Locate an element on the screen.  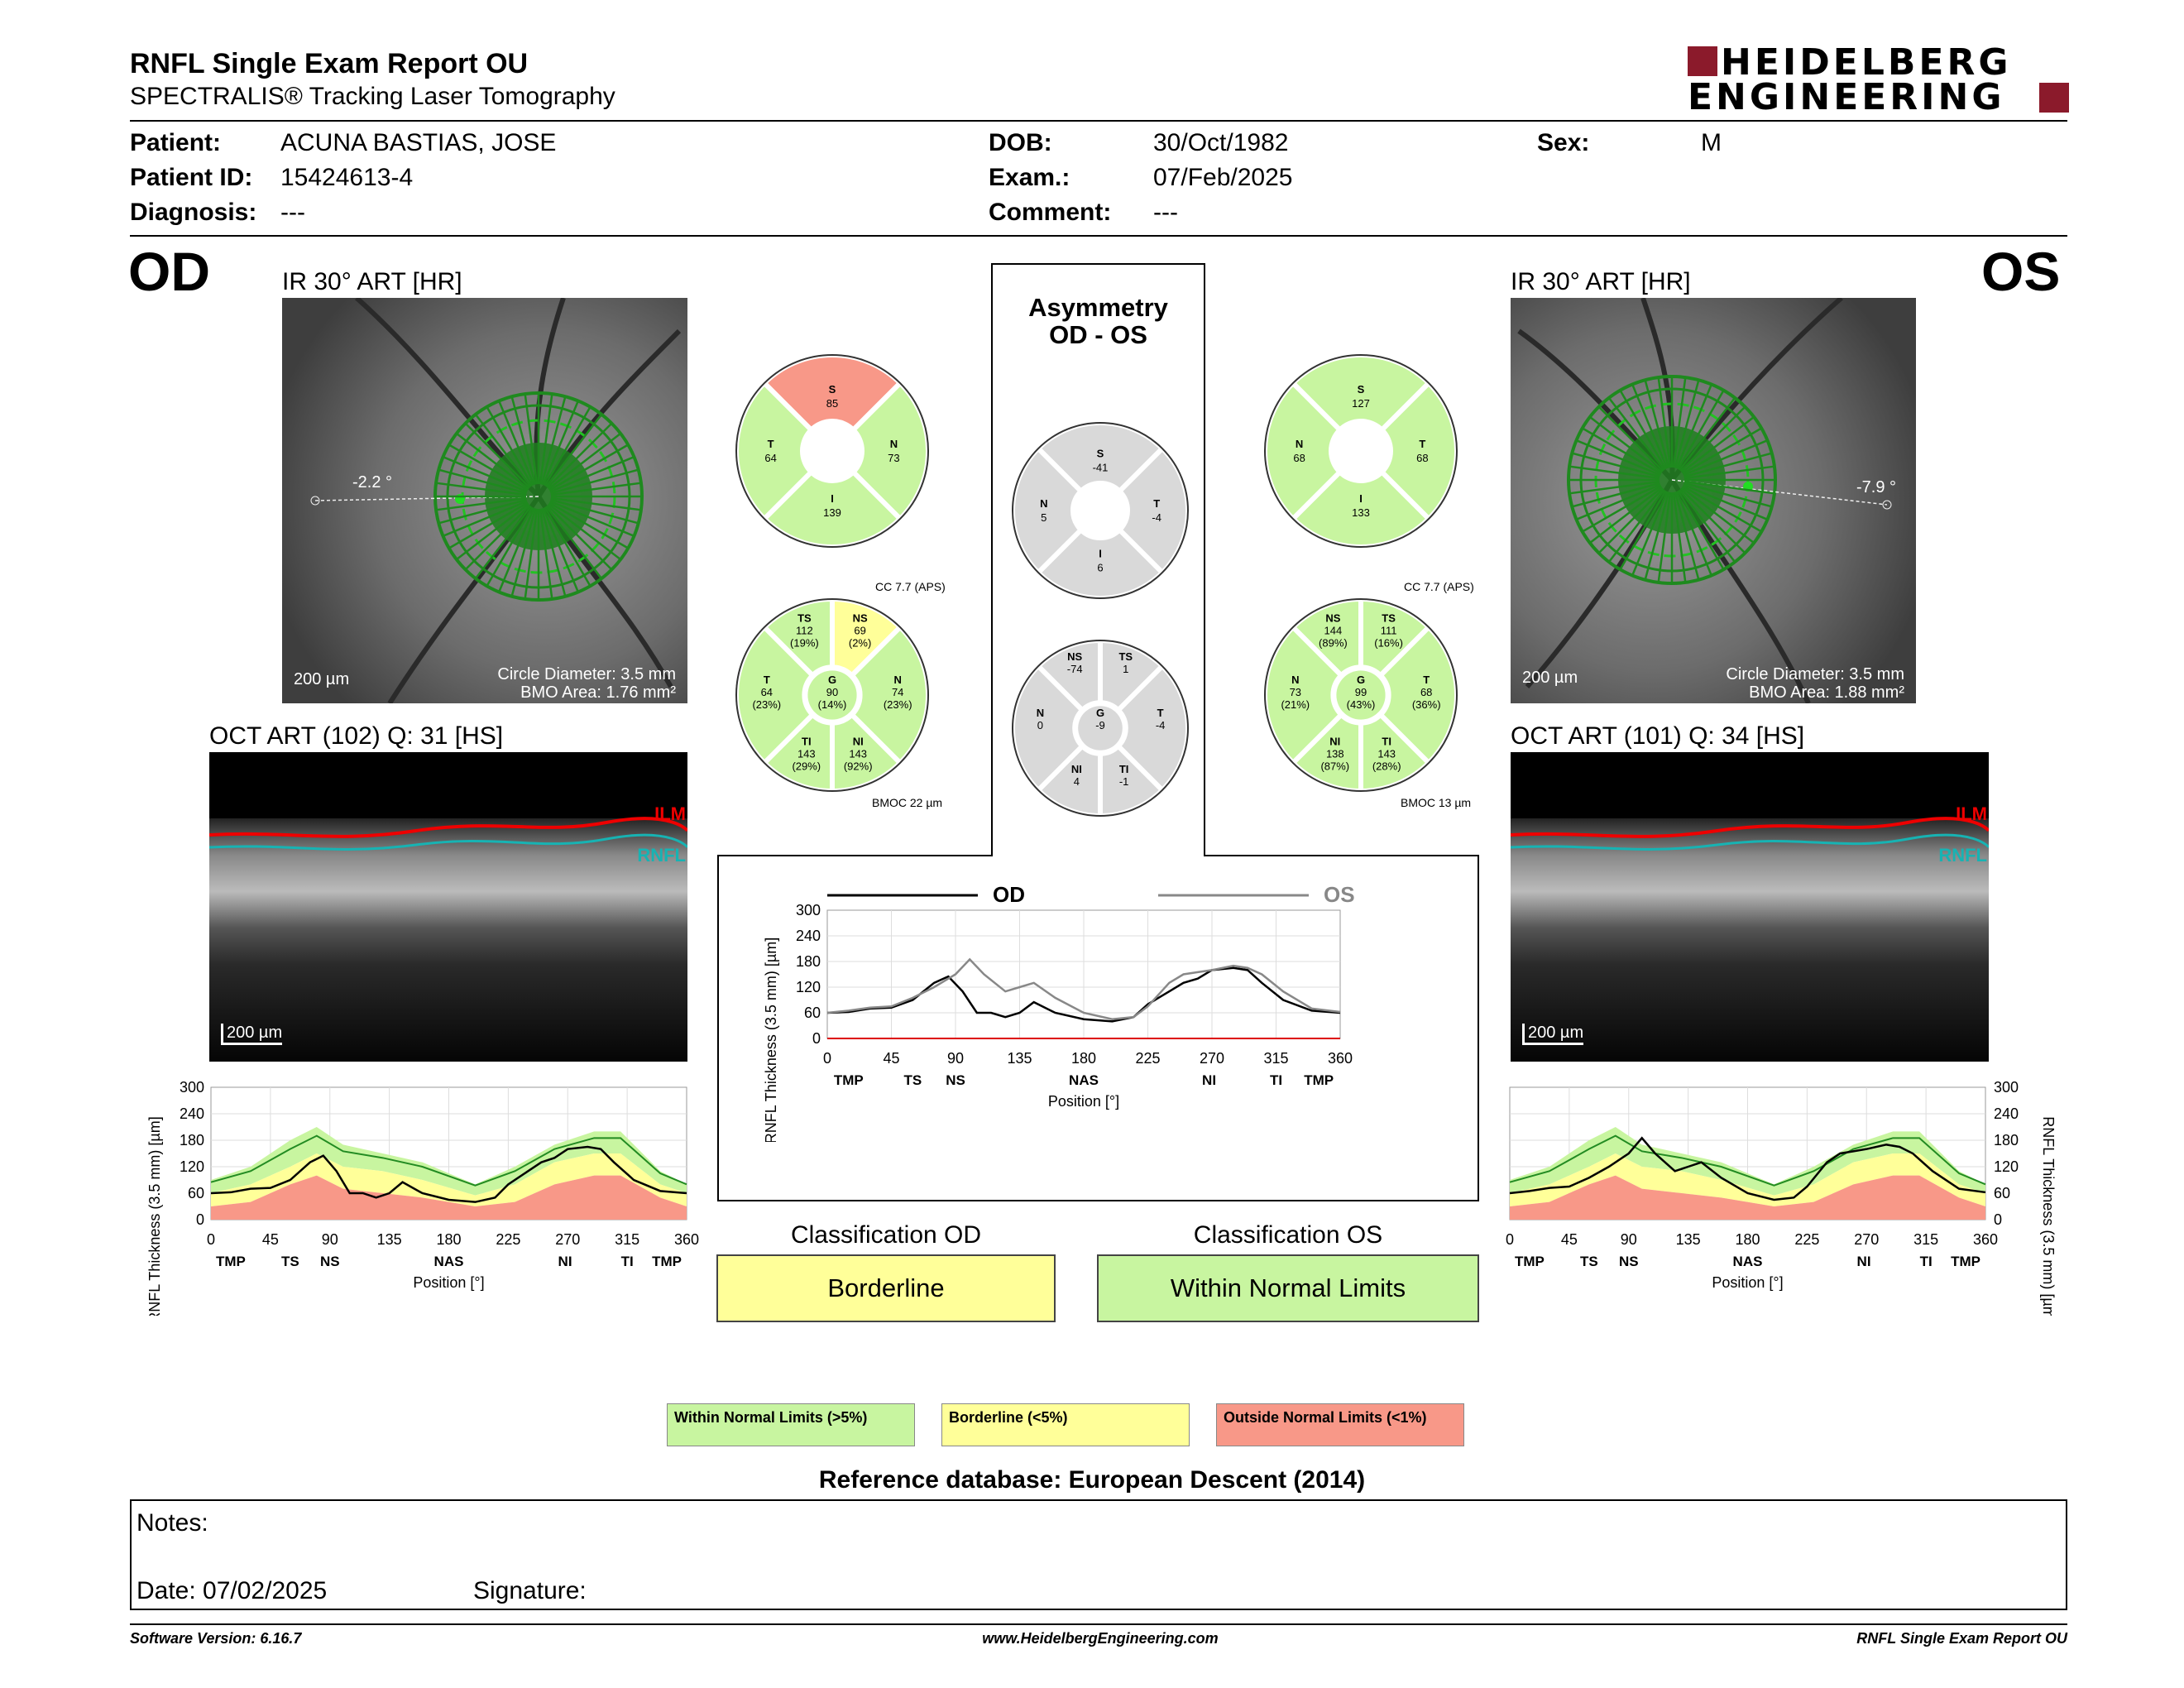
sector-code: G is located at coordinates (1361, 680).